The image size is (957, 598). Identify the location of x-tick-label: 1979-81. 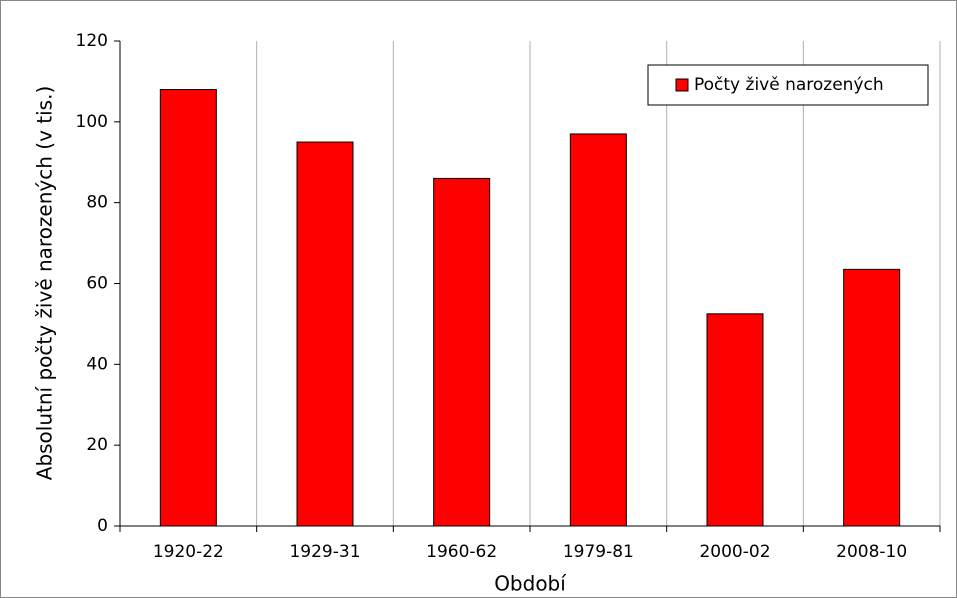
(598, 552).